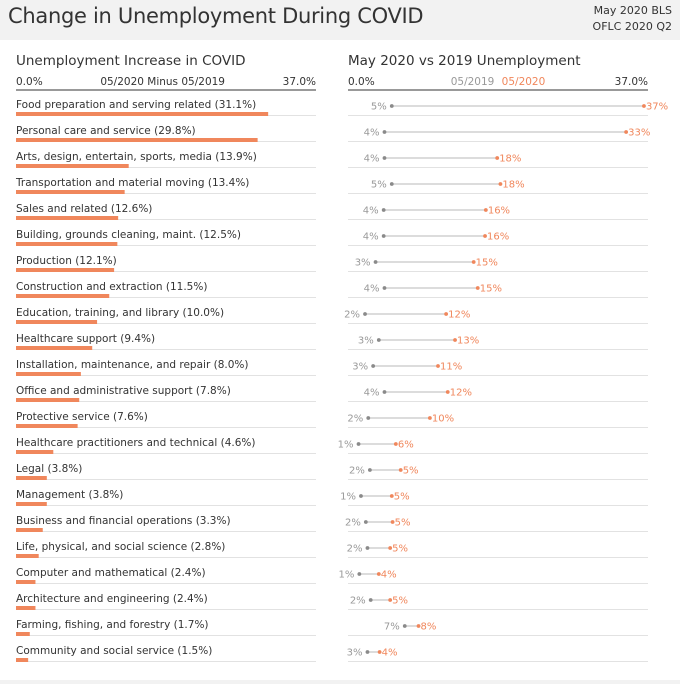 This screenshot has width=680, height=684. I want to click on left-chart-title: Unemployment Increase in COVID, so click(131, 61).